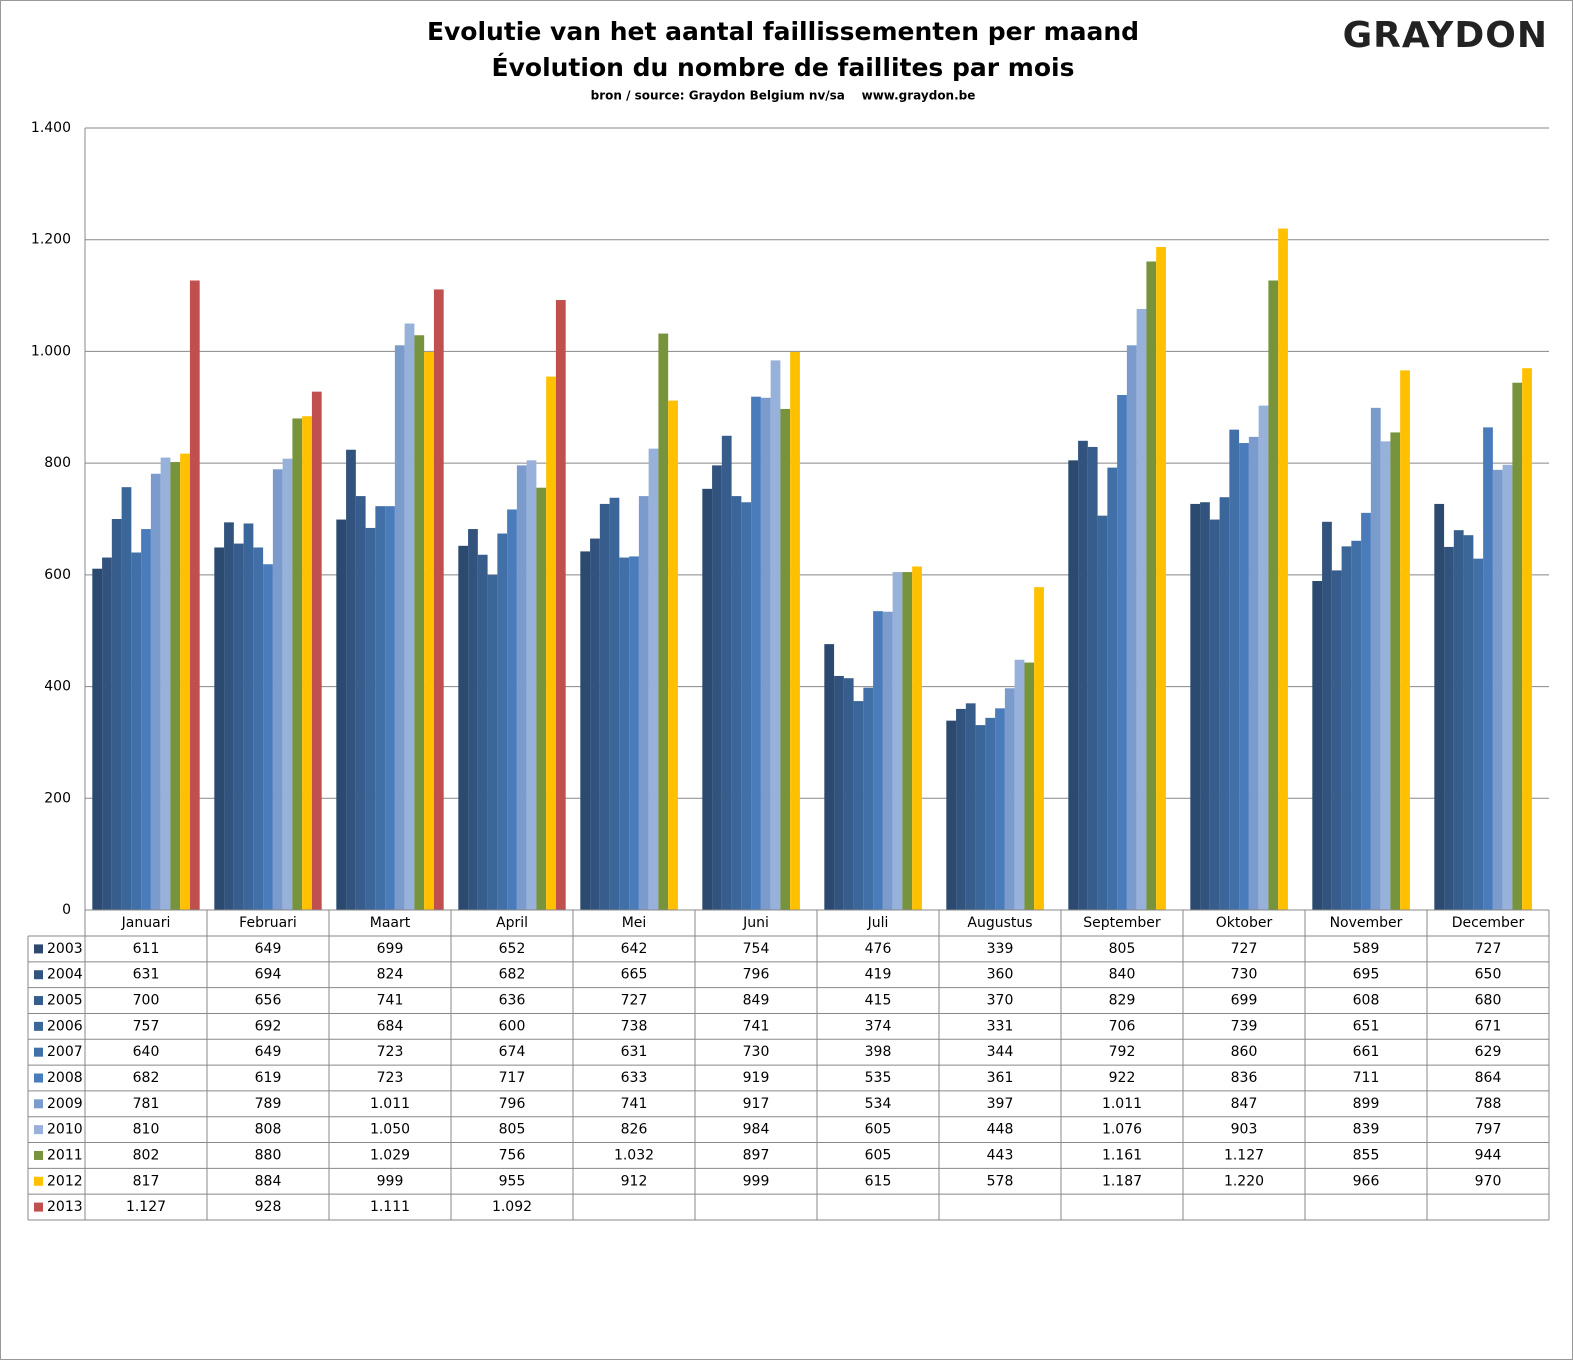 Image resolution: width=1573 pixels, height=1360 pixels. I want to click on table-cell: 1.127, so click(1244, 1155).